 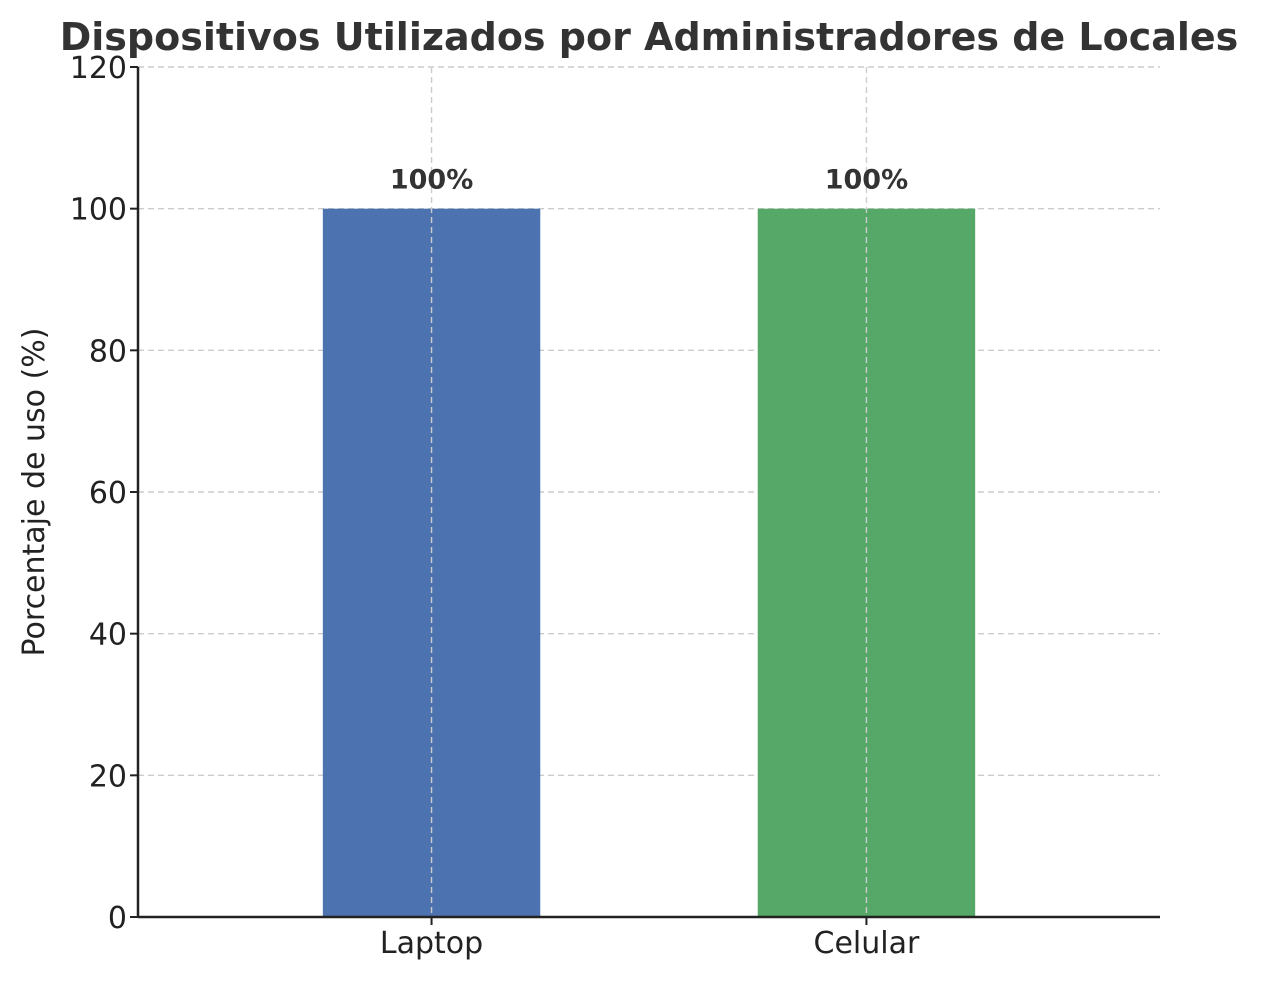 I want to click on y-tick-label: 60, so click(x=108, y=493).